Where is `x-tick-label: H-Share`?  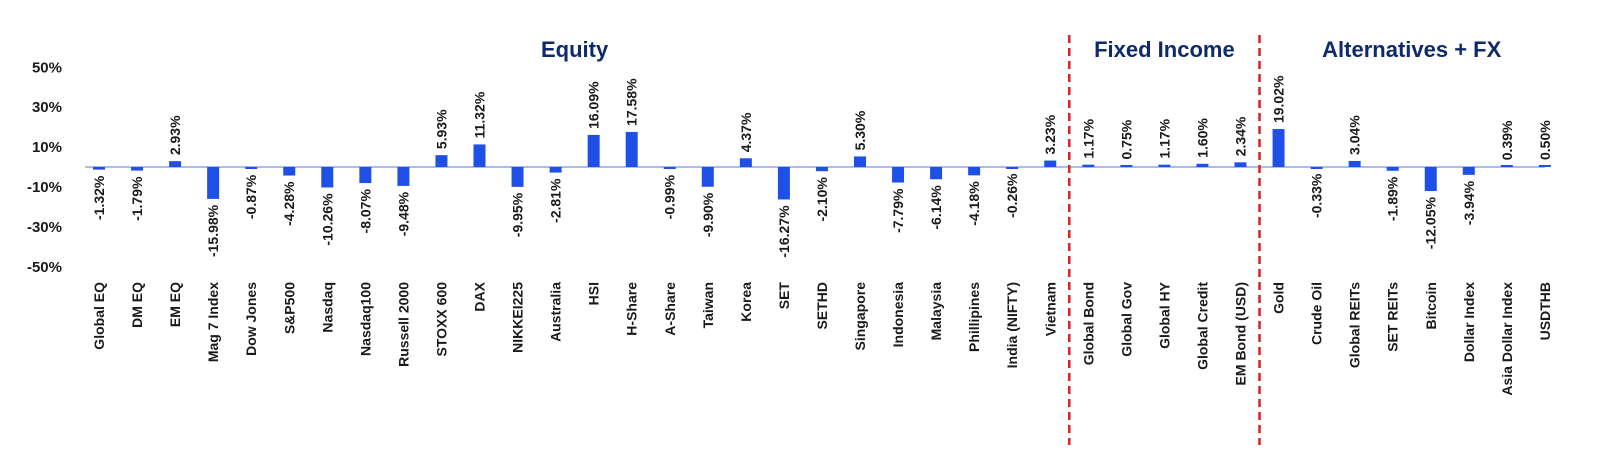
x-tick-label: H-Share is located at coordinates (632, 309).